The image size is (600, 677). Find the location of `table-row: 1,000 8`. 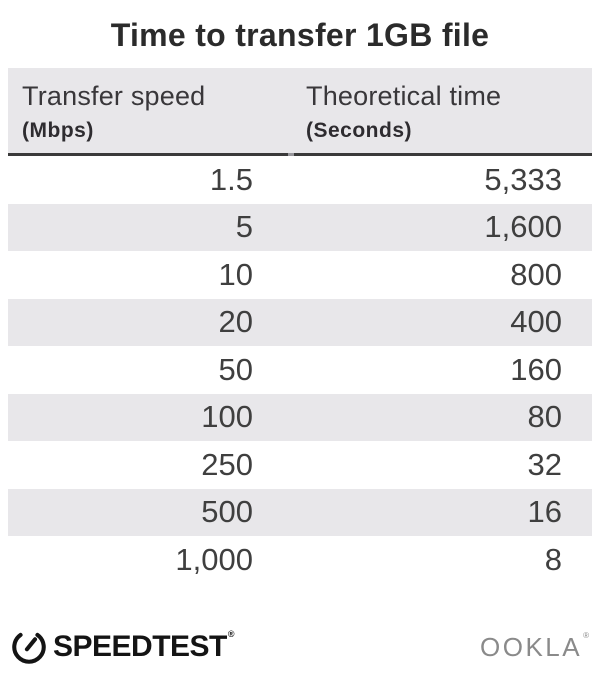

table-row: 1,000 8 is located at coordinates (300, 560).